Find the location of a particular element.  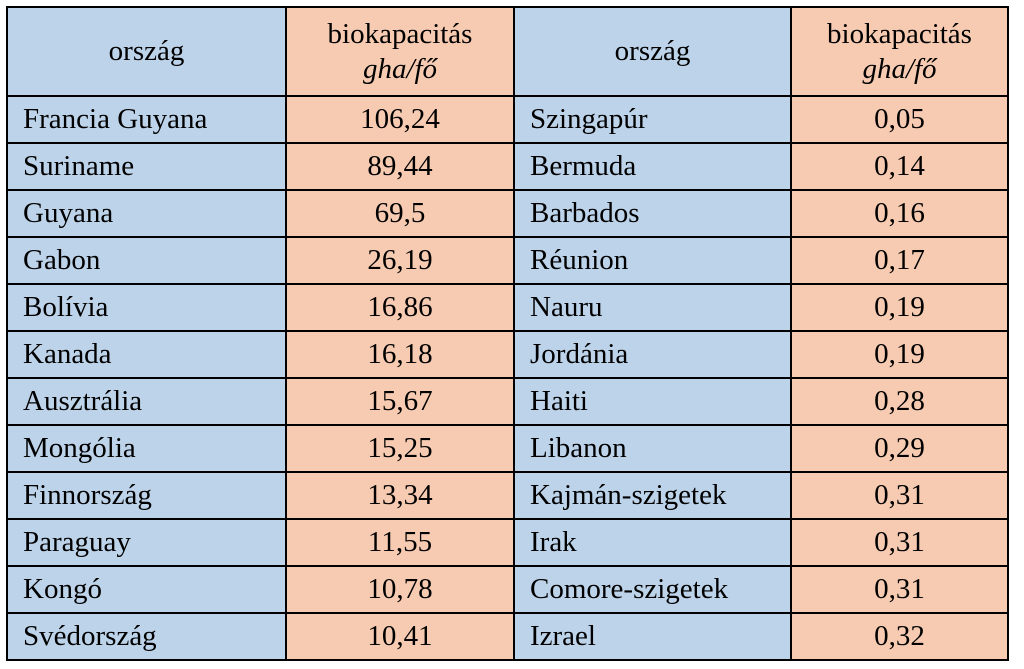

cell-biocapacity-left: 10,78 is located at coordinates (400, 589).